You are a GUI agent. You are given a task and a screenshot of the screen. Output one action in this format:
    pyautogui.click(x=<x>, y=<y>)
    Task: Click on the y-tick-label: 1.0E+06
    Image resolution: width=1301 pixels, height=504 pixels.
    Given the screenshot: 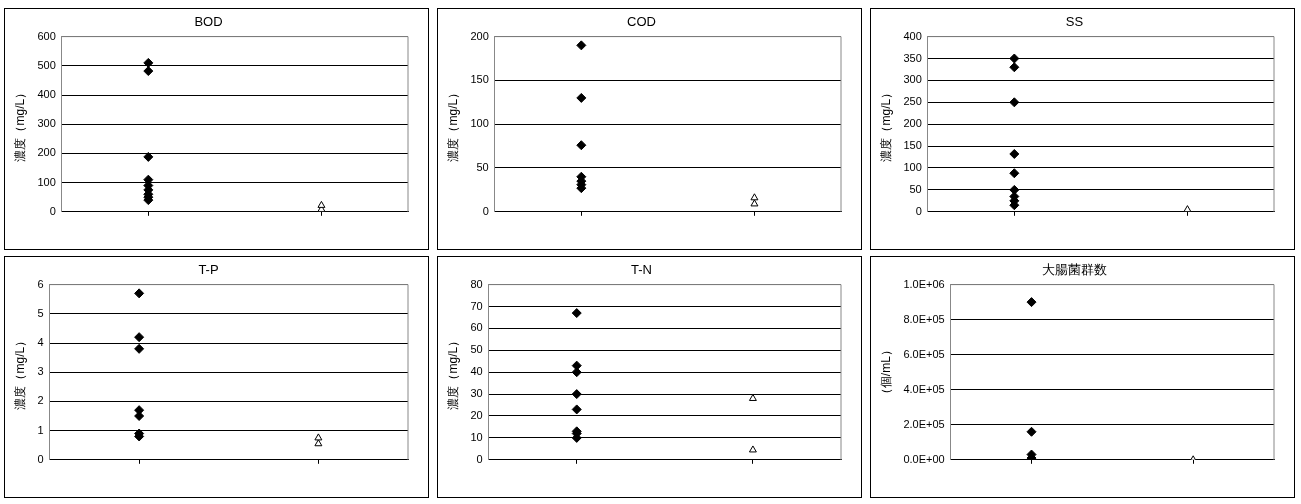 What is the action you would take?
    pyautogui.click(x=924, y=283)
    